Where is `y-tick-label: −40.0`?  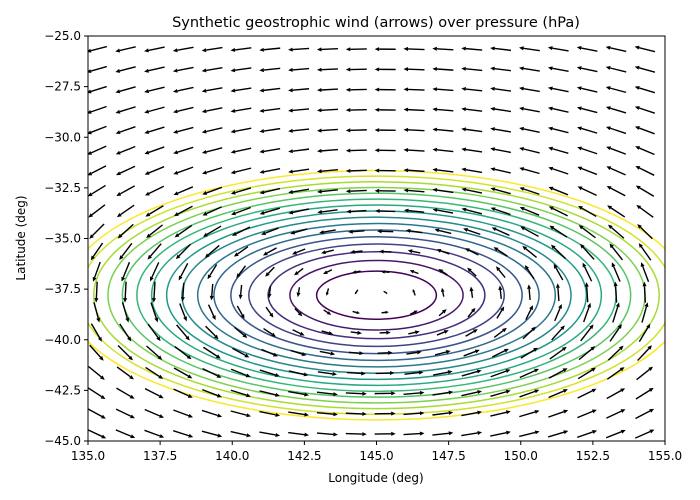
y-tick-label: −40.0 is located at coordinates (62, 340).